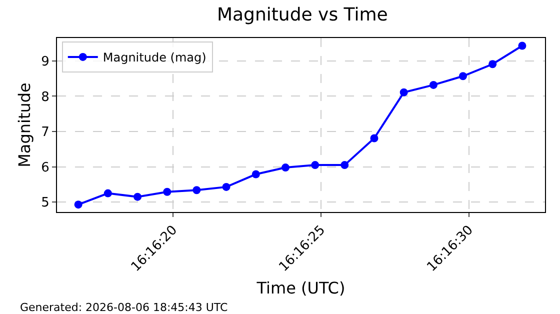 Image resolution: width=560 pixels, height=314 pixels. Describe the element at coordinates (302, 15) in the screenshot. I see `chart-title: Magnitude vs Time` at that location.